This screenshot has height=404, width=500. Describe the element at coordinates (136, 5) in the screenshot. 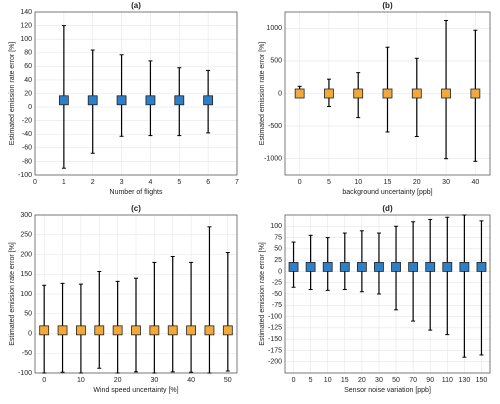

I see `panel-title: (a)` at that location.